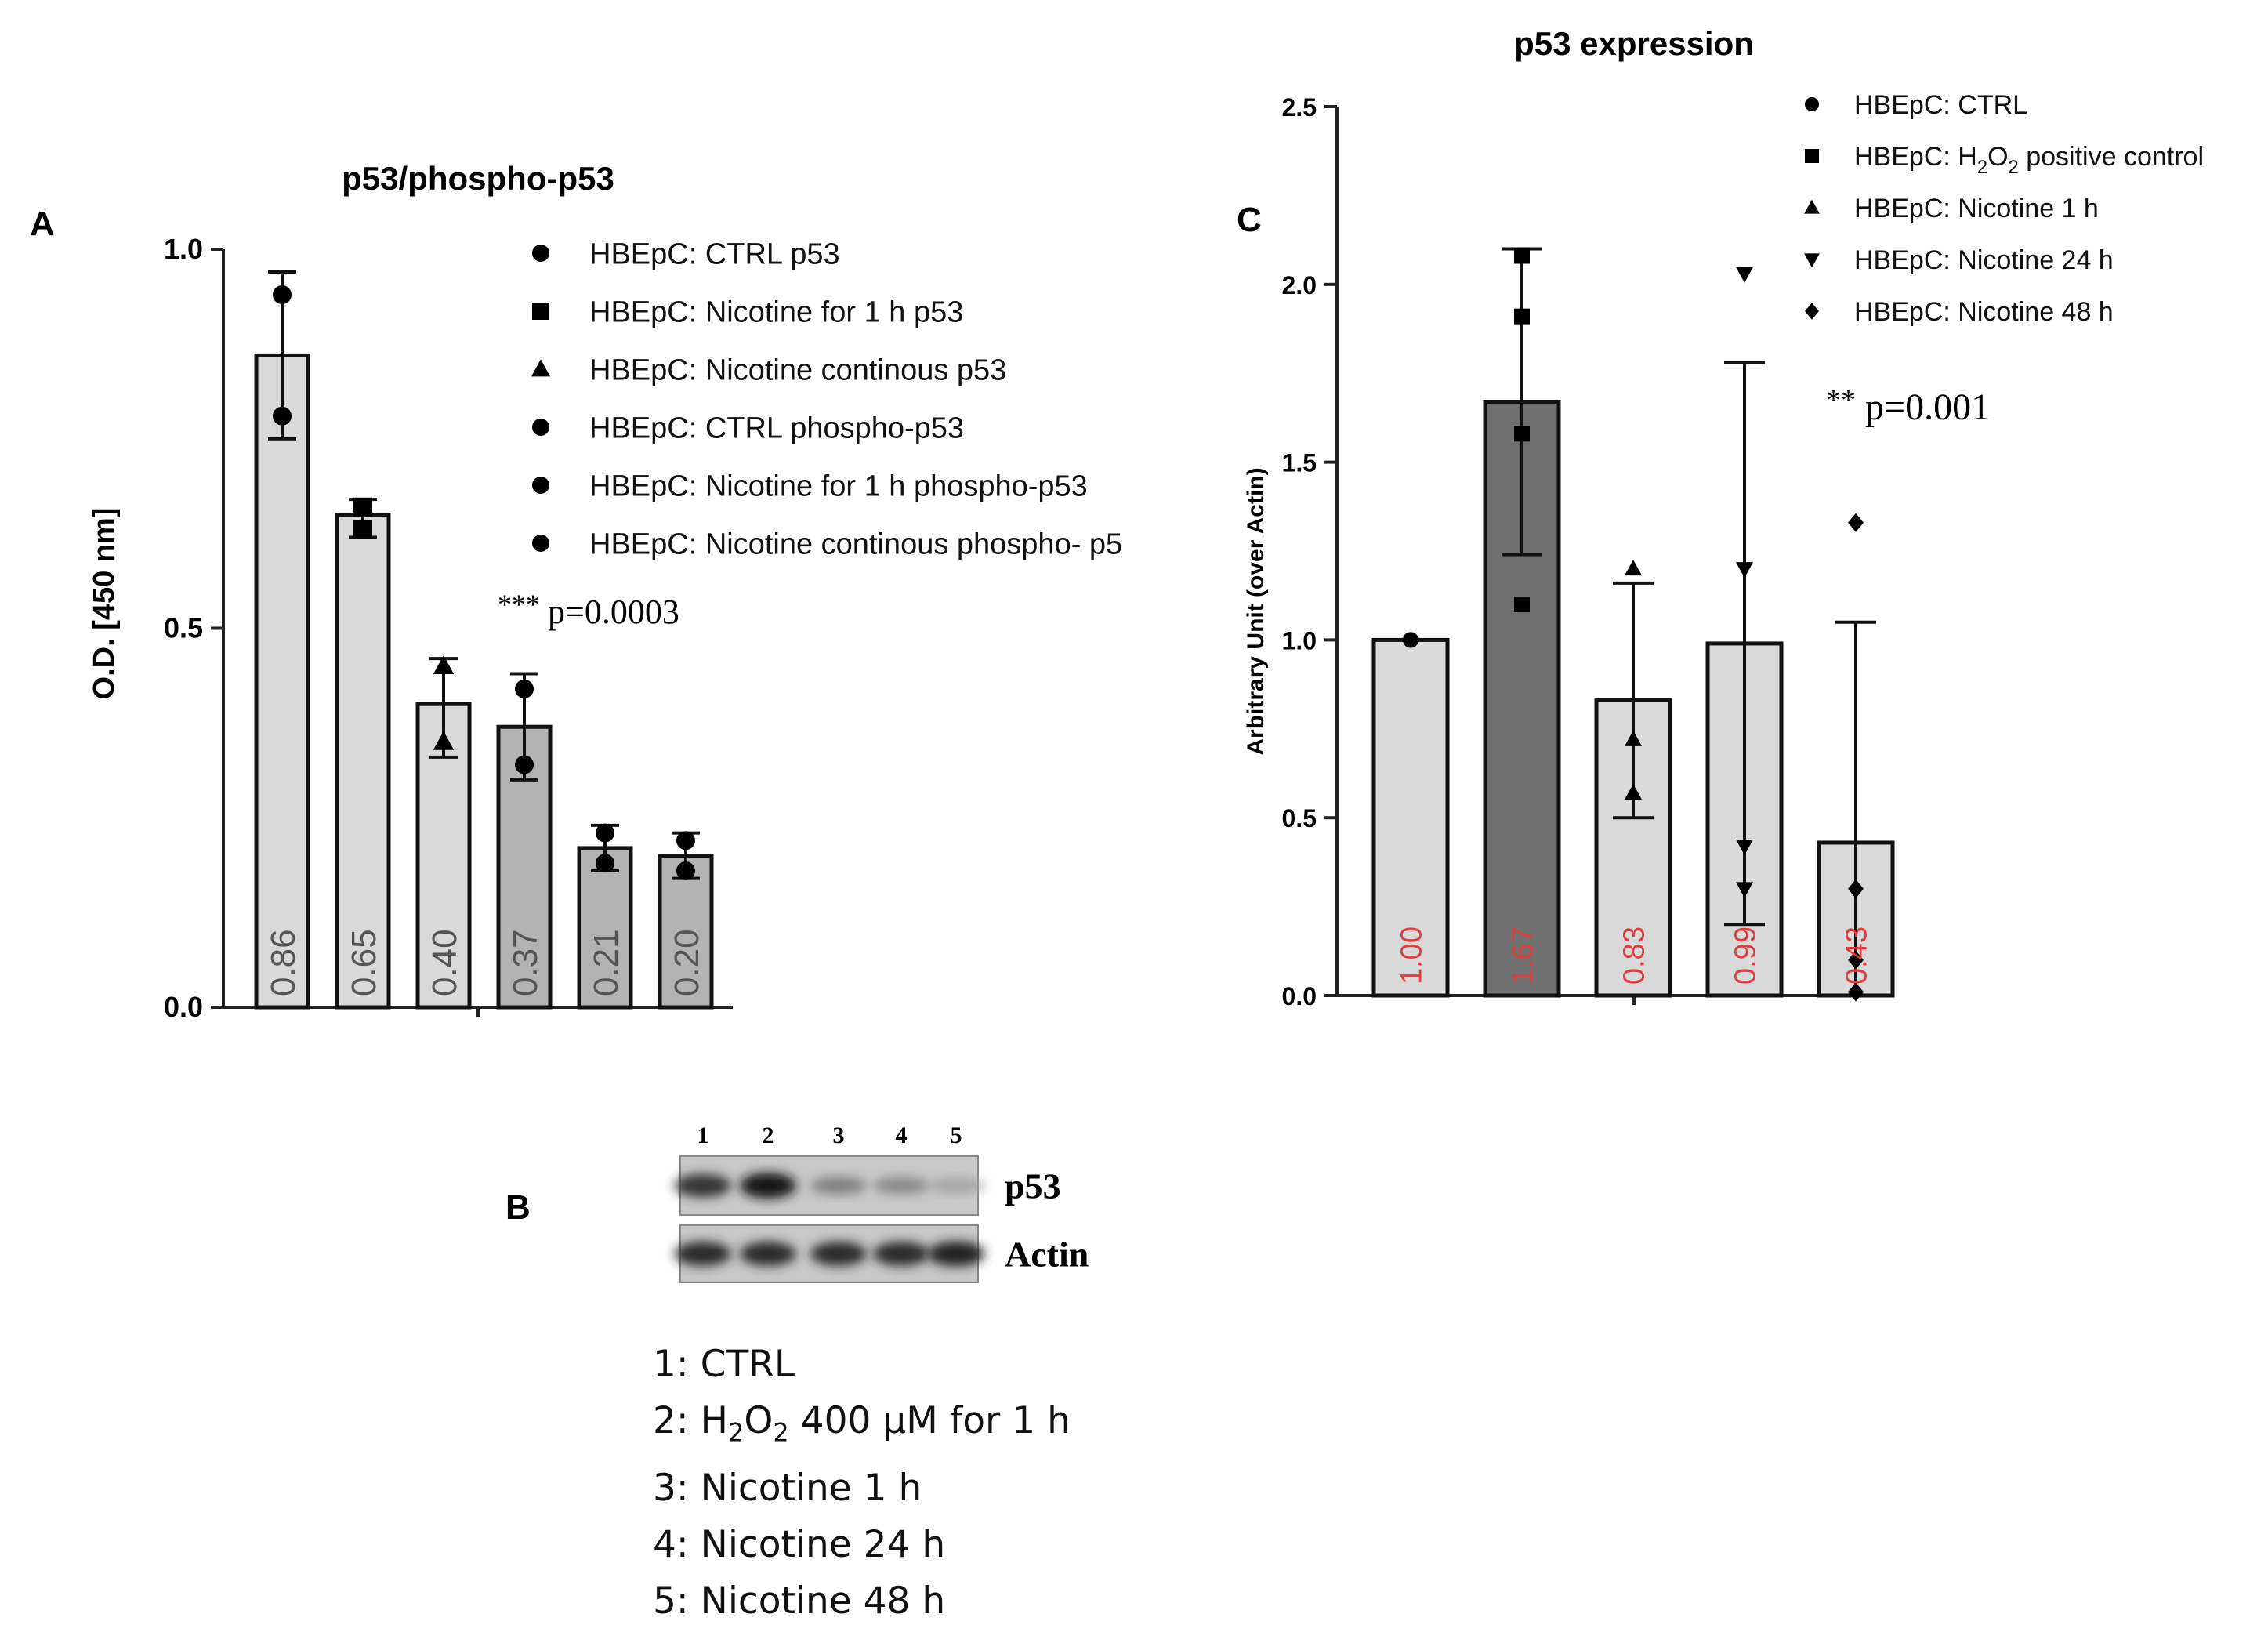 The image size is (2268, 1632). I want to click on western-blot-lane-numbers: 1 2 3 4 5, so click(829, 1135).